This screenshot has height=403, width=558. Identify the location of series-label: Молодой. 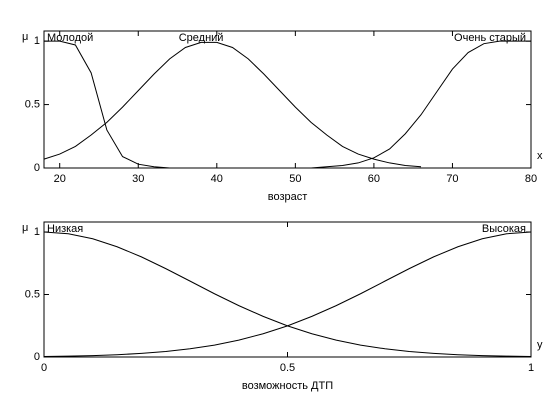
(70, 38).